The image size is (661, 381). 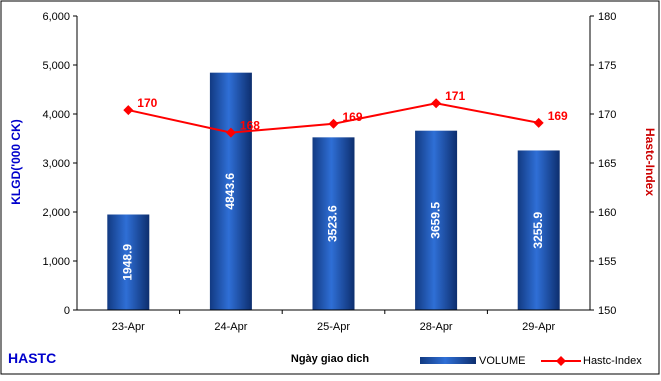 I want to click on x-tick-label-0: 23-Apr, so click(x=128, y=327).